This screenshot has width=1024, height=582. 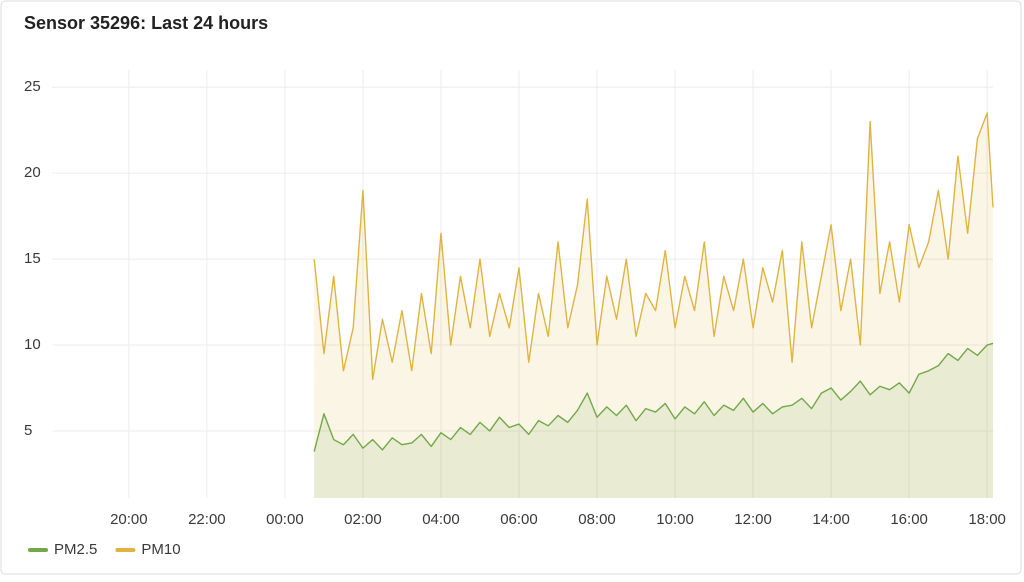 I want to click on x-tick-label: 12:00, so click(x=753, y=519).